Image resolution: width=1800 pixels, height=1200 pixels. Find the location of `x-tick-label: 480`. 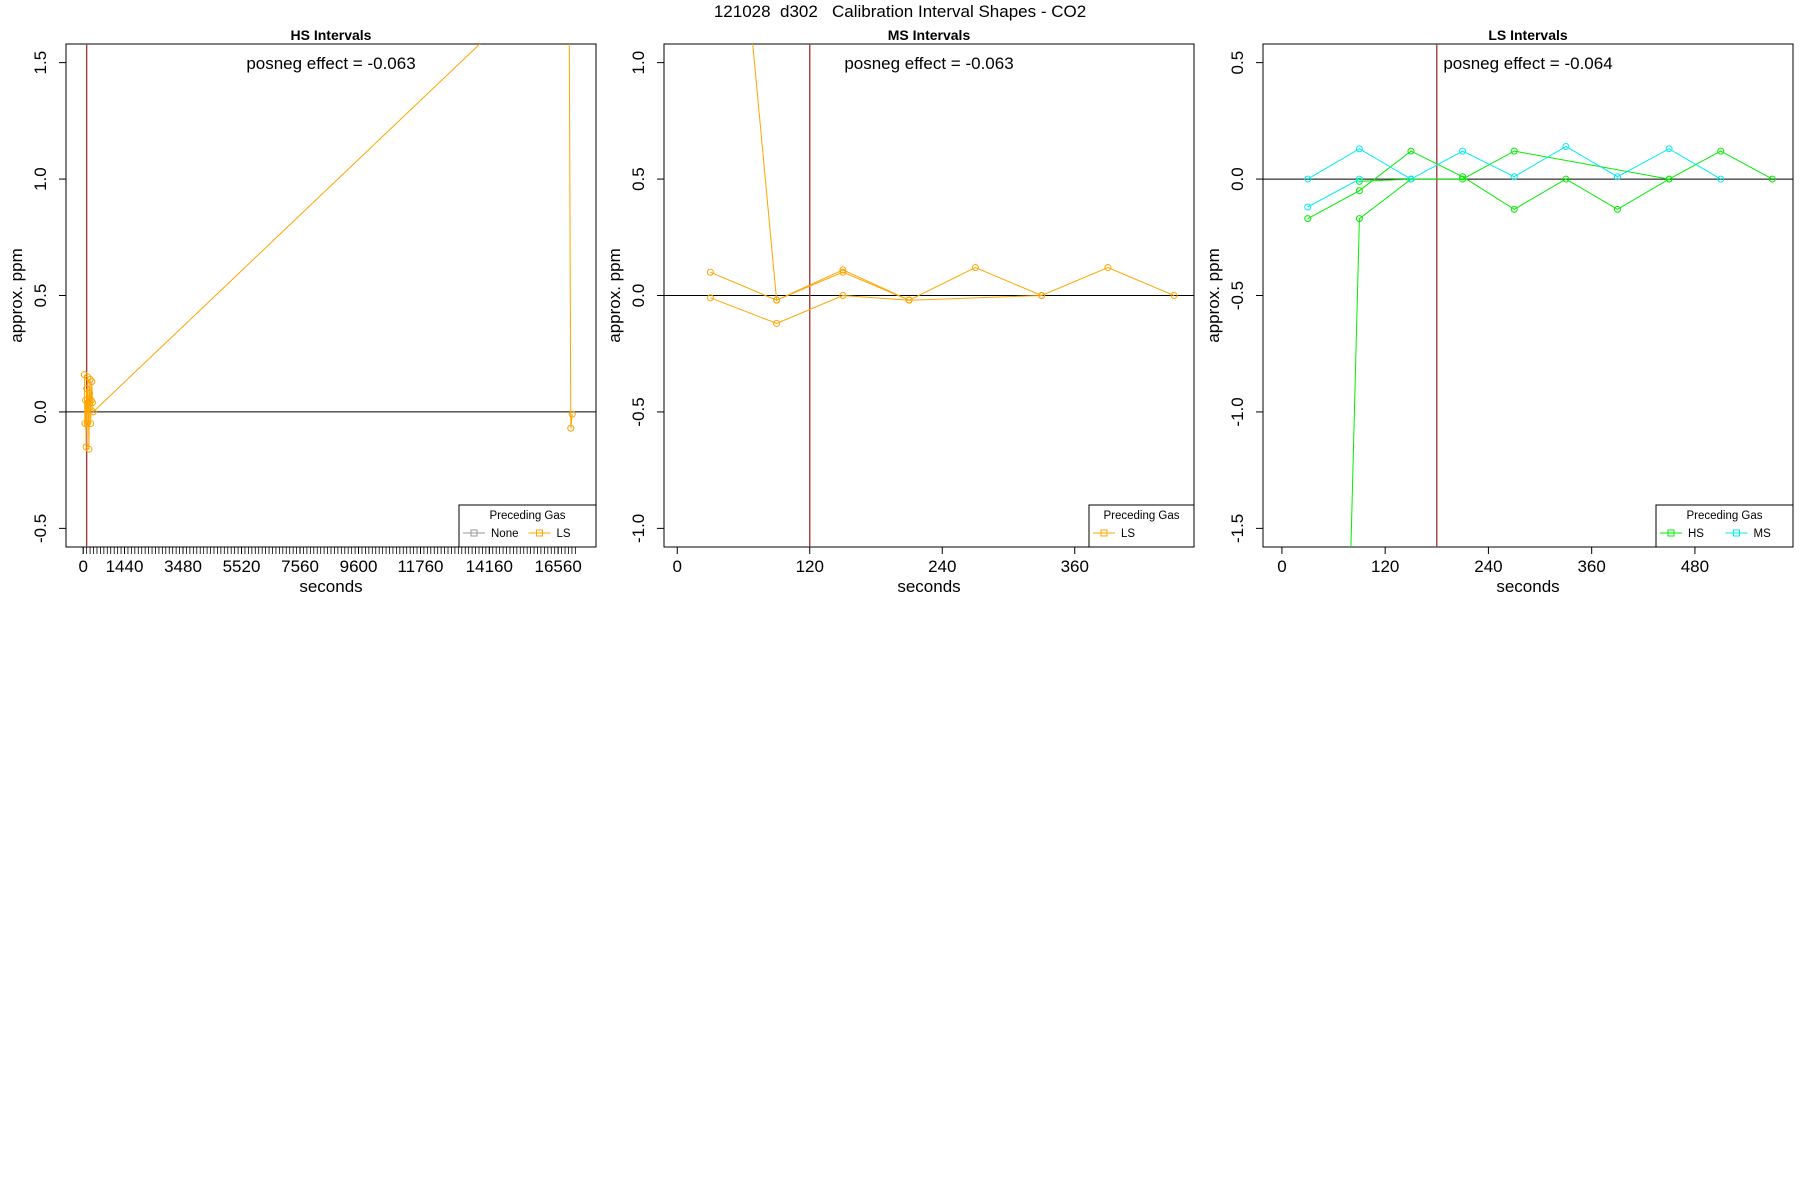

x-tick-label: 480 is located at coordinates (1695, 566).